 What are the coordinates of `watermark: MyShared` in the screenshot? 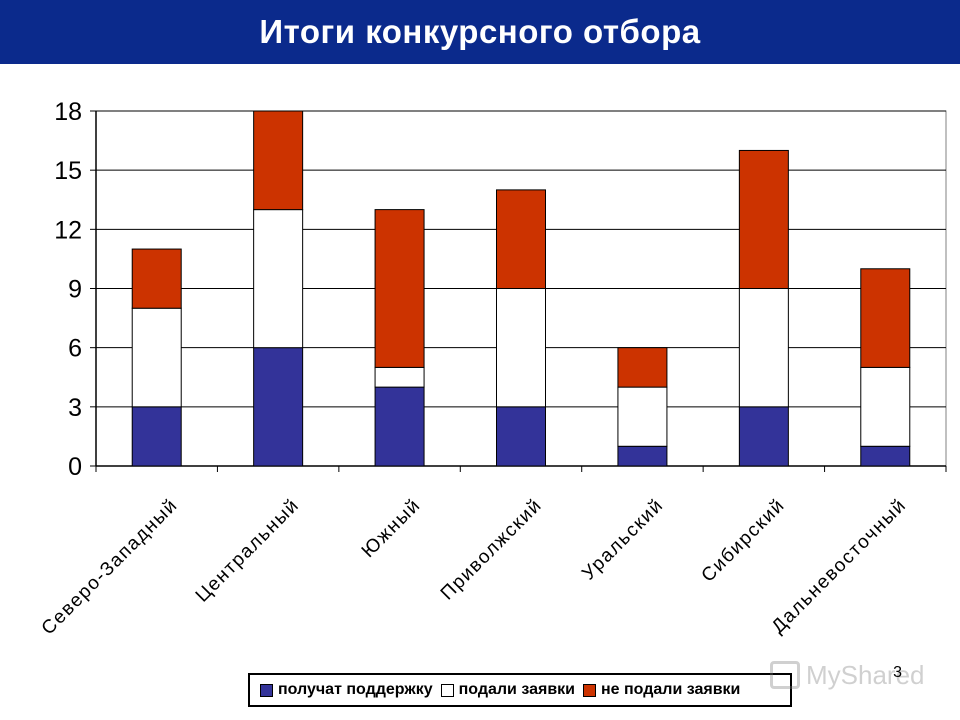 It's located at (850, 675).